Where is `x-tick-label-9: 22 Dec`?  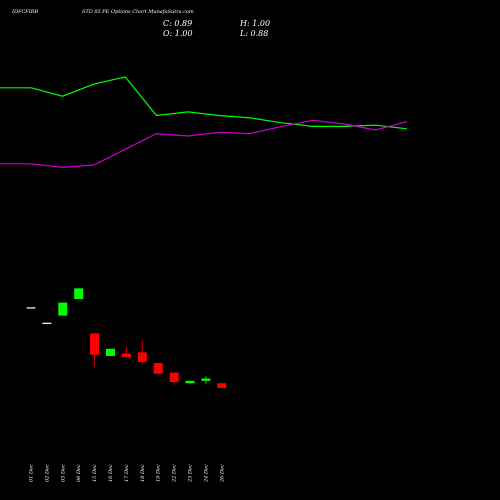
x-tick-label-9: 22 Dec is located at coordinates (175, 473).